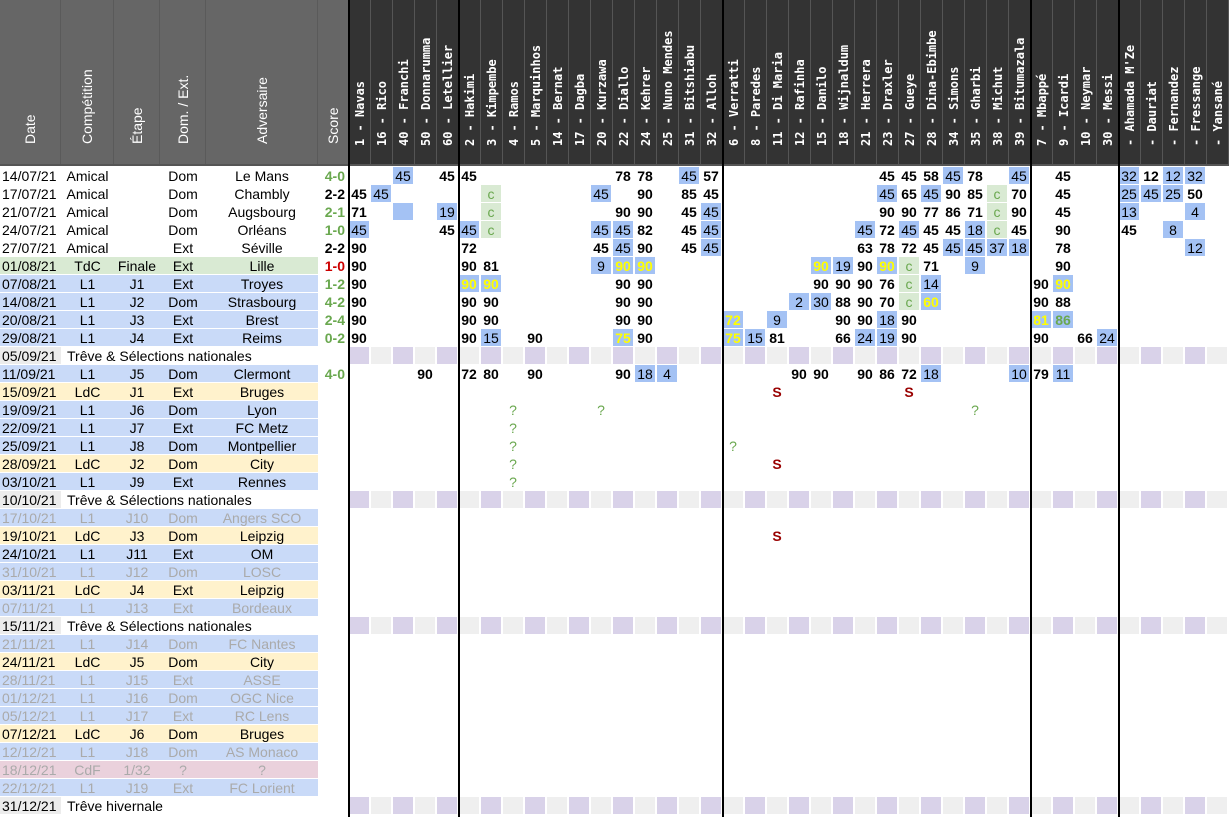  Describe the element at coordinates (1218, 82) in the screenshot. I see `player-column-header: - Yansané` at that location.